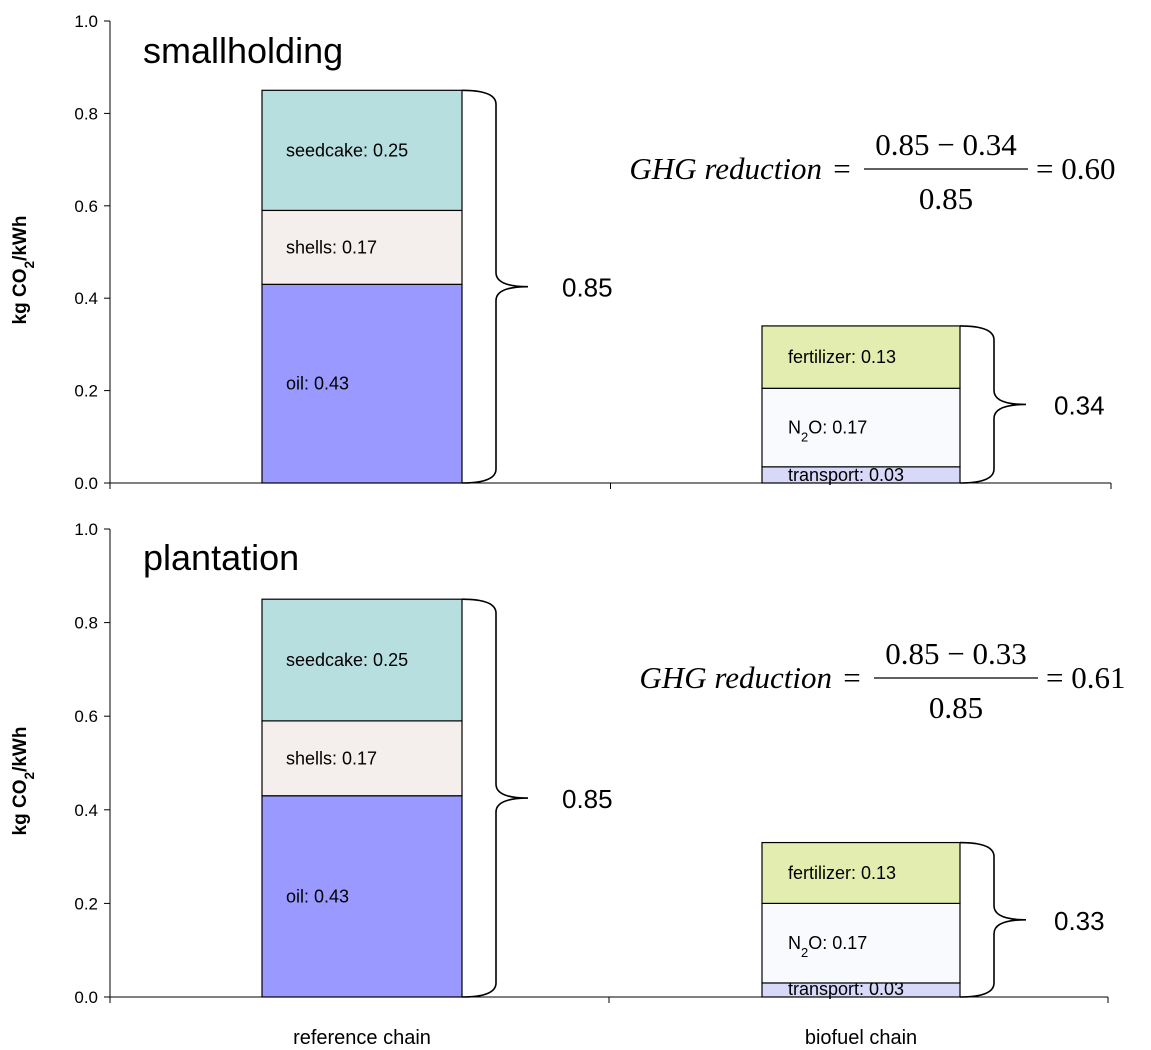 The image size is (1151, 1050). I want to click on x-category-label: reference chain, so click(362, 1038).